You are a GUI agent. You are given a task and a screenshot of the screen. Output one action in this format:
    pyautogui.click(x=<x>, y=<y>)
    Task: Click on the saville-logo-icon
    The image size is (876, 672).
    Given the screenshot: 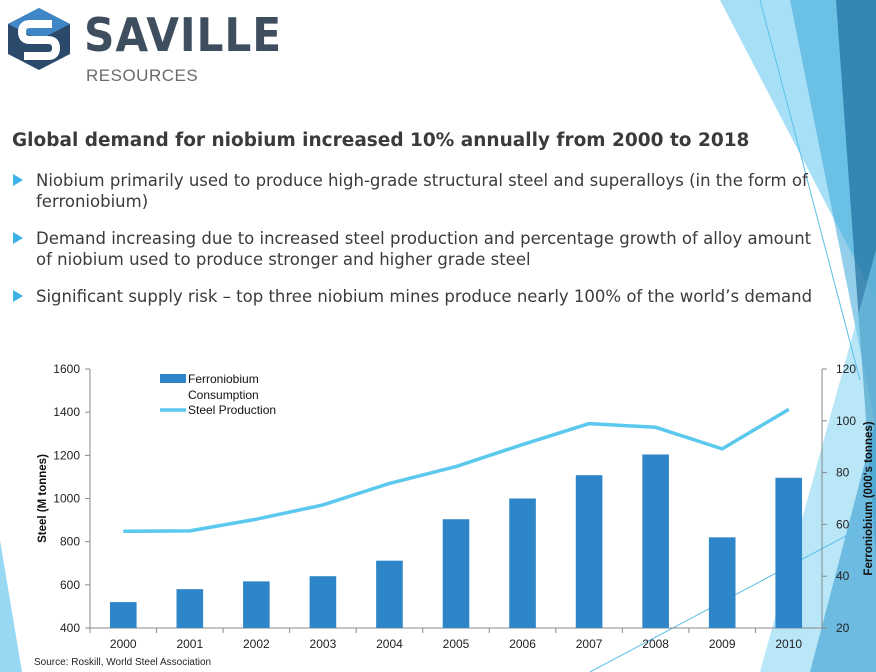 What is the action you would take?
    pyautogui.click(x=39, y=39)
    